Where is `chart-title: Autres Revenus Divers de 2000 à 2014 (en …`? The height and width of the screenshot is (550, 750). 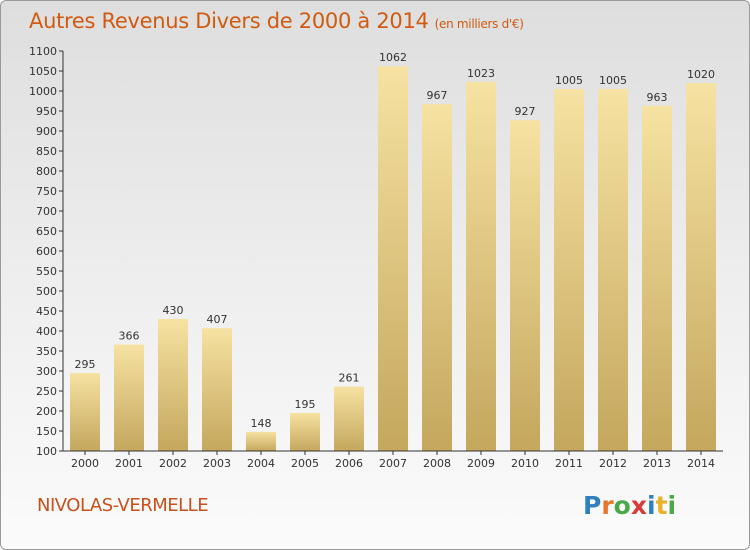 chart-title: Autres Revenus Divers de 2000 à 2014 (en … is located at coordinates (276, 21).